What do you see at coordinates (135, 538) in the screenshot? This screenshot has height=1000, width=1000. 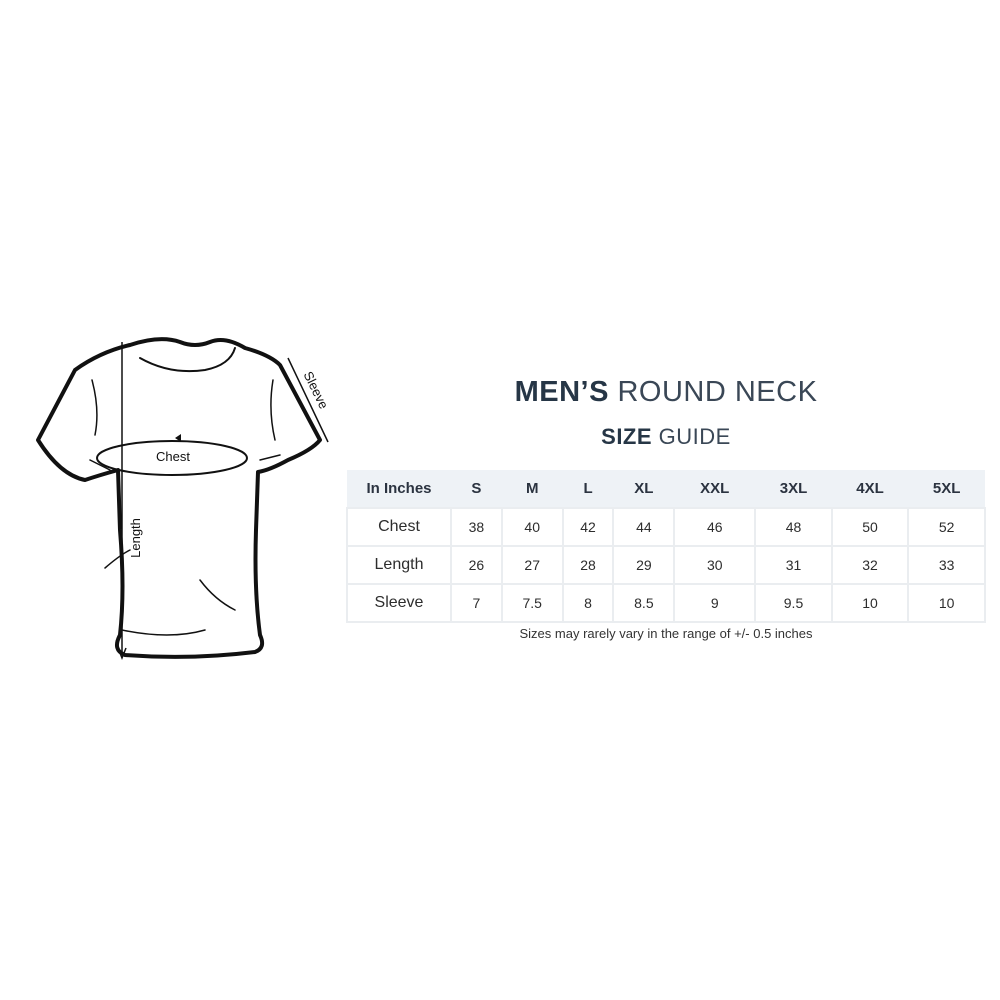 I see `length-label: Length` at bounding box center [135, 538].